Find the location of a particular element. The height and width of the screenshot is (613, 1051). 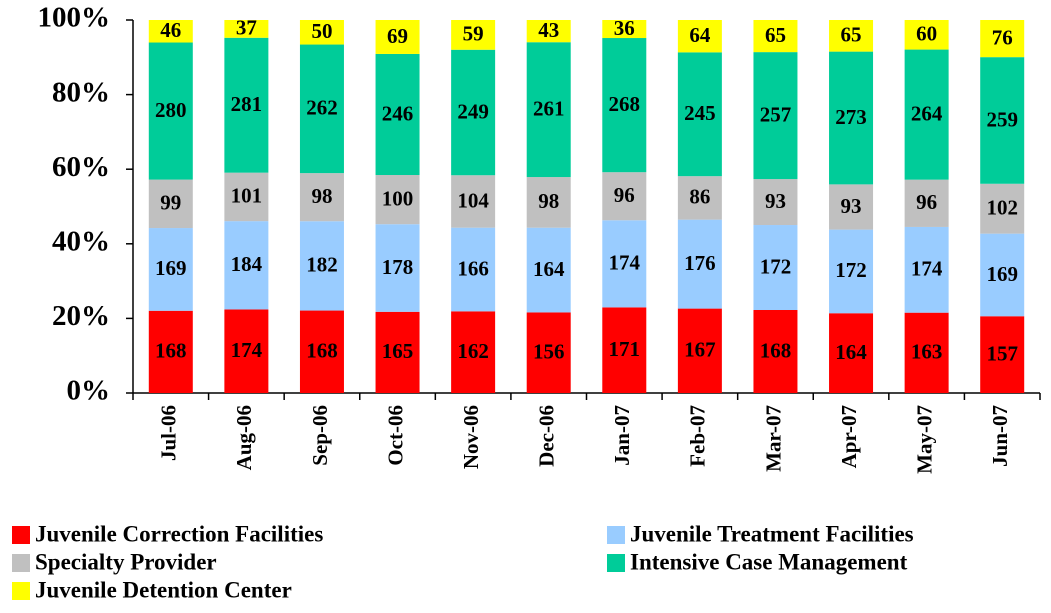

data-label: 37 is located at coordinates (246, 28).